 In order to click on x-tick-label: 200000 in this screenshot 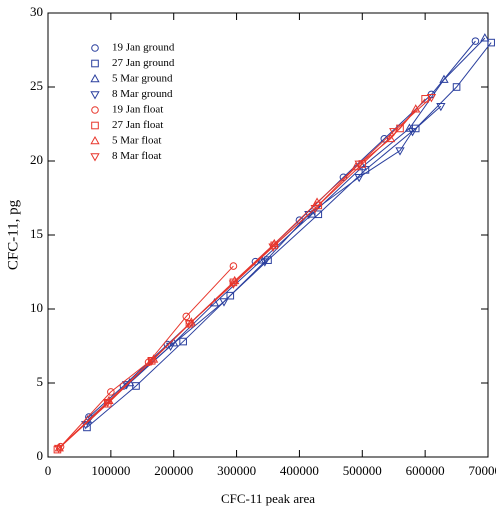, I will do `click(173, 470)`.